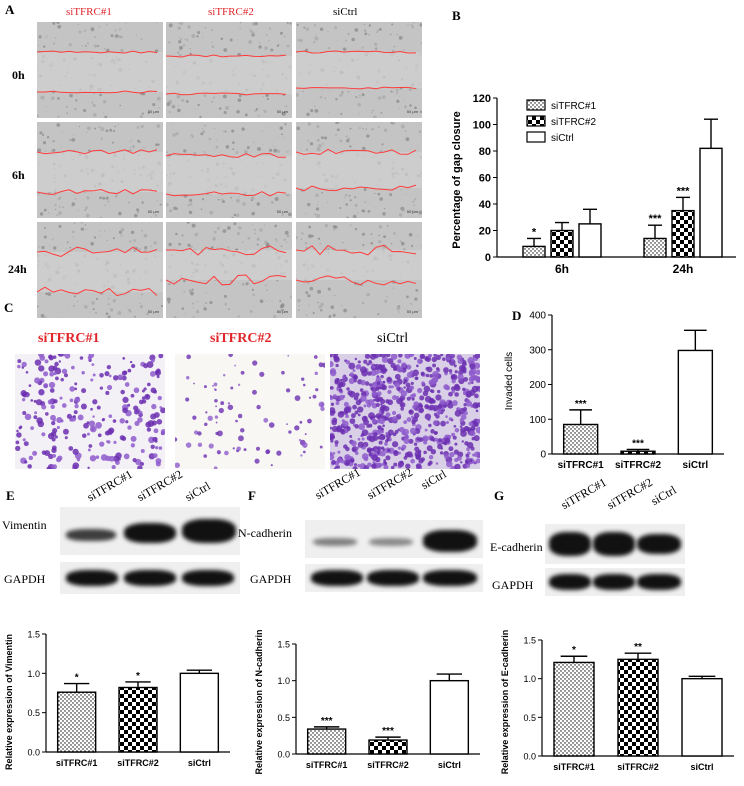 This screenshot has width=744, height=786. Describe the element at coordinates (393, 338) in the screenshot. I see `panel-c-col-3: siCtrl` at that location.